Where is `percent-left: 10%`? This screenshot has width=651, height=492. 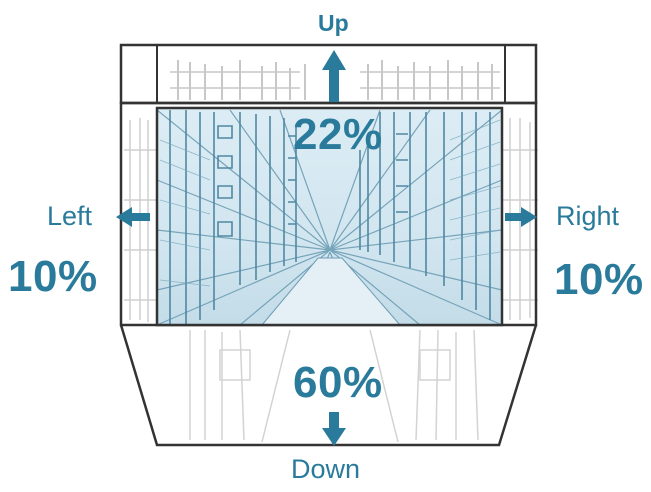
percent-left: 10% is located at coordinates (53, 276).